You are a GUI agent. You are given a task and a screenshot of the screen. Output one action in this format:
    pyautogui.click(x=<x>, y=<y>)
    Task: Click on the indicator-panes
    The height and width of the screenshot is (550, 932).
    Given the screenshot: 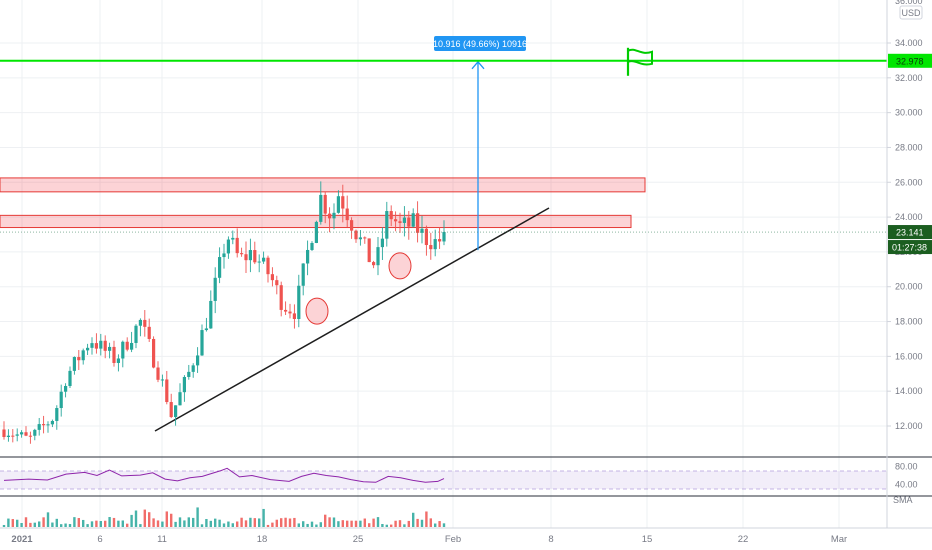 What is the action you would take?
    pyautogui.click(x=466, y=492)
    